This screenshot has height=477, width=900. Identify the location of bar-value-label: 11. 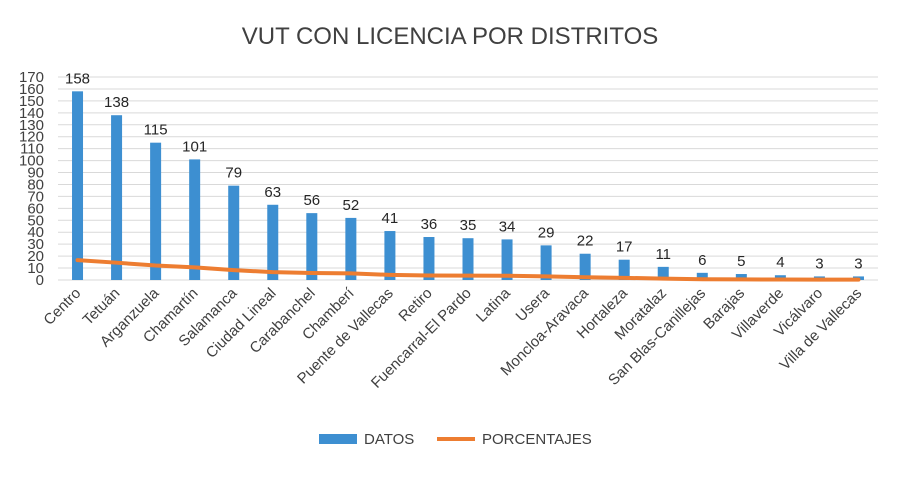
(663, 254).